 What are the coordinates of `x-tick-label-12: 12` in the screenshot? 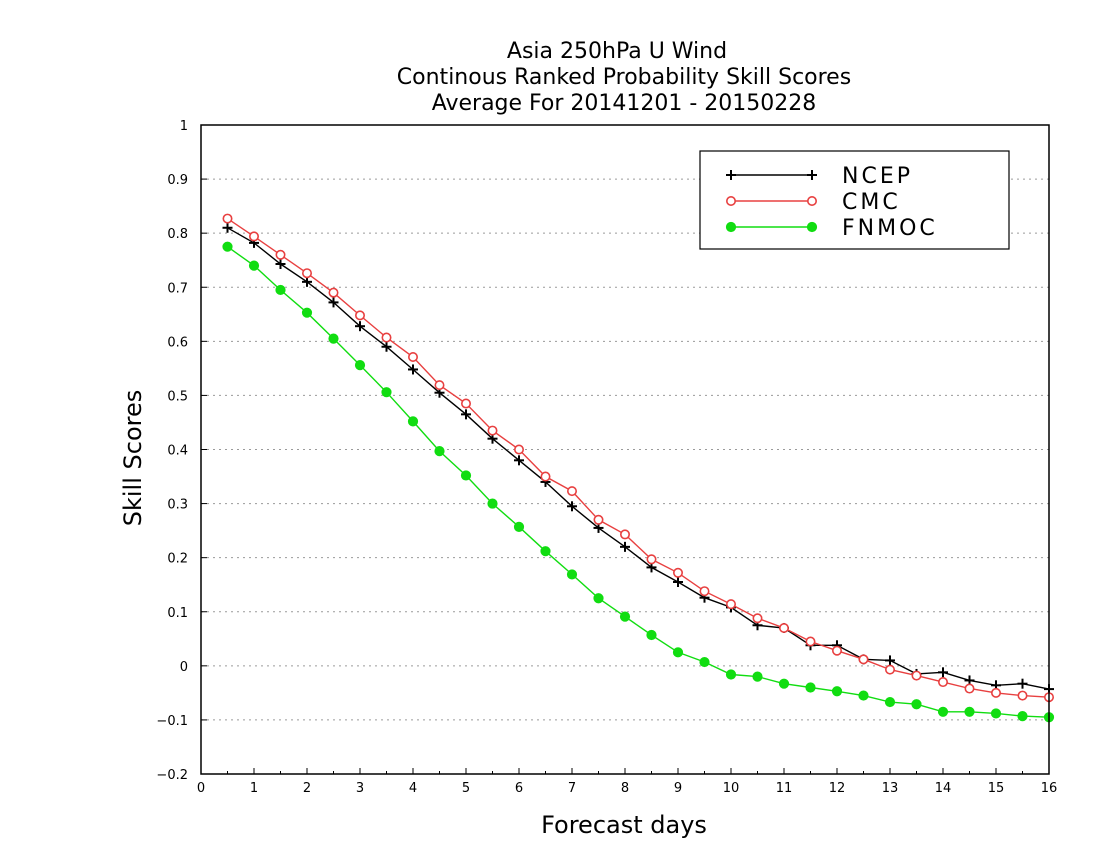 It's located at (837, 788).